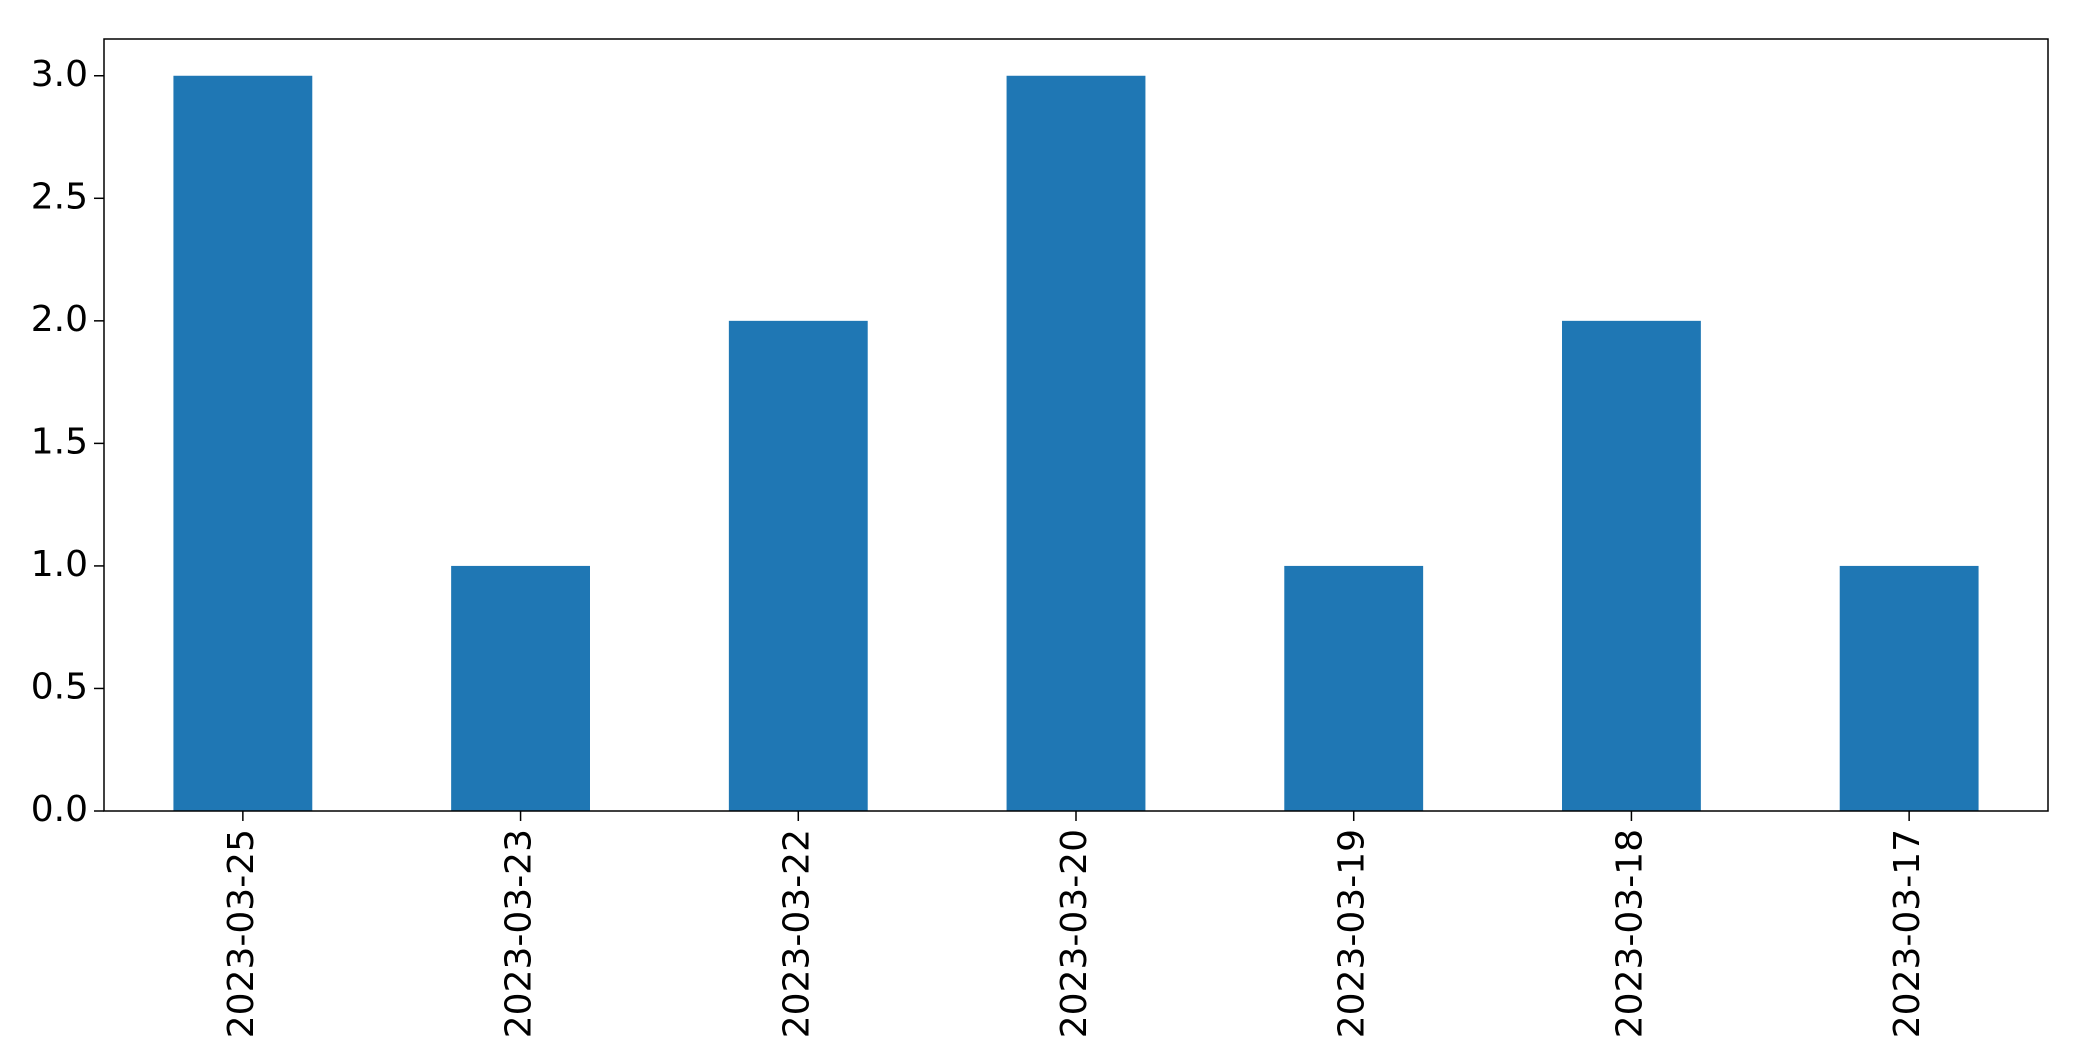  Describe the element at coordinates (59, 319) in the screenshot. I see `y-tick-label: 2.0` at that location.